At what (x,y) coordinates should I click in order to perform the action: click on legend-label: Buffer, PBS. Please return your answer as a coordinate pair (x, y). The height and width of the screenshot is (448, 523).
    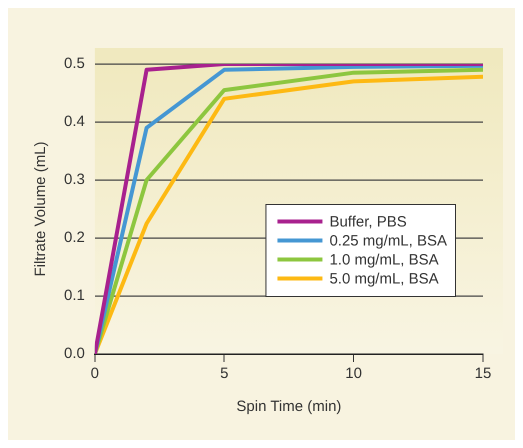
    Looking at the image, I should click on (368, 222).